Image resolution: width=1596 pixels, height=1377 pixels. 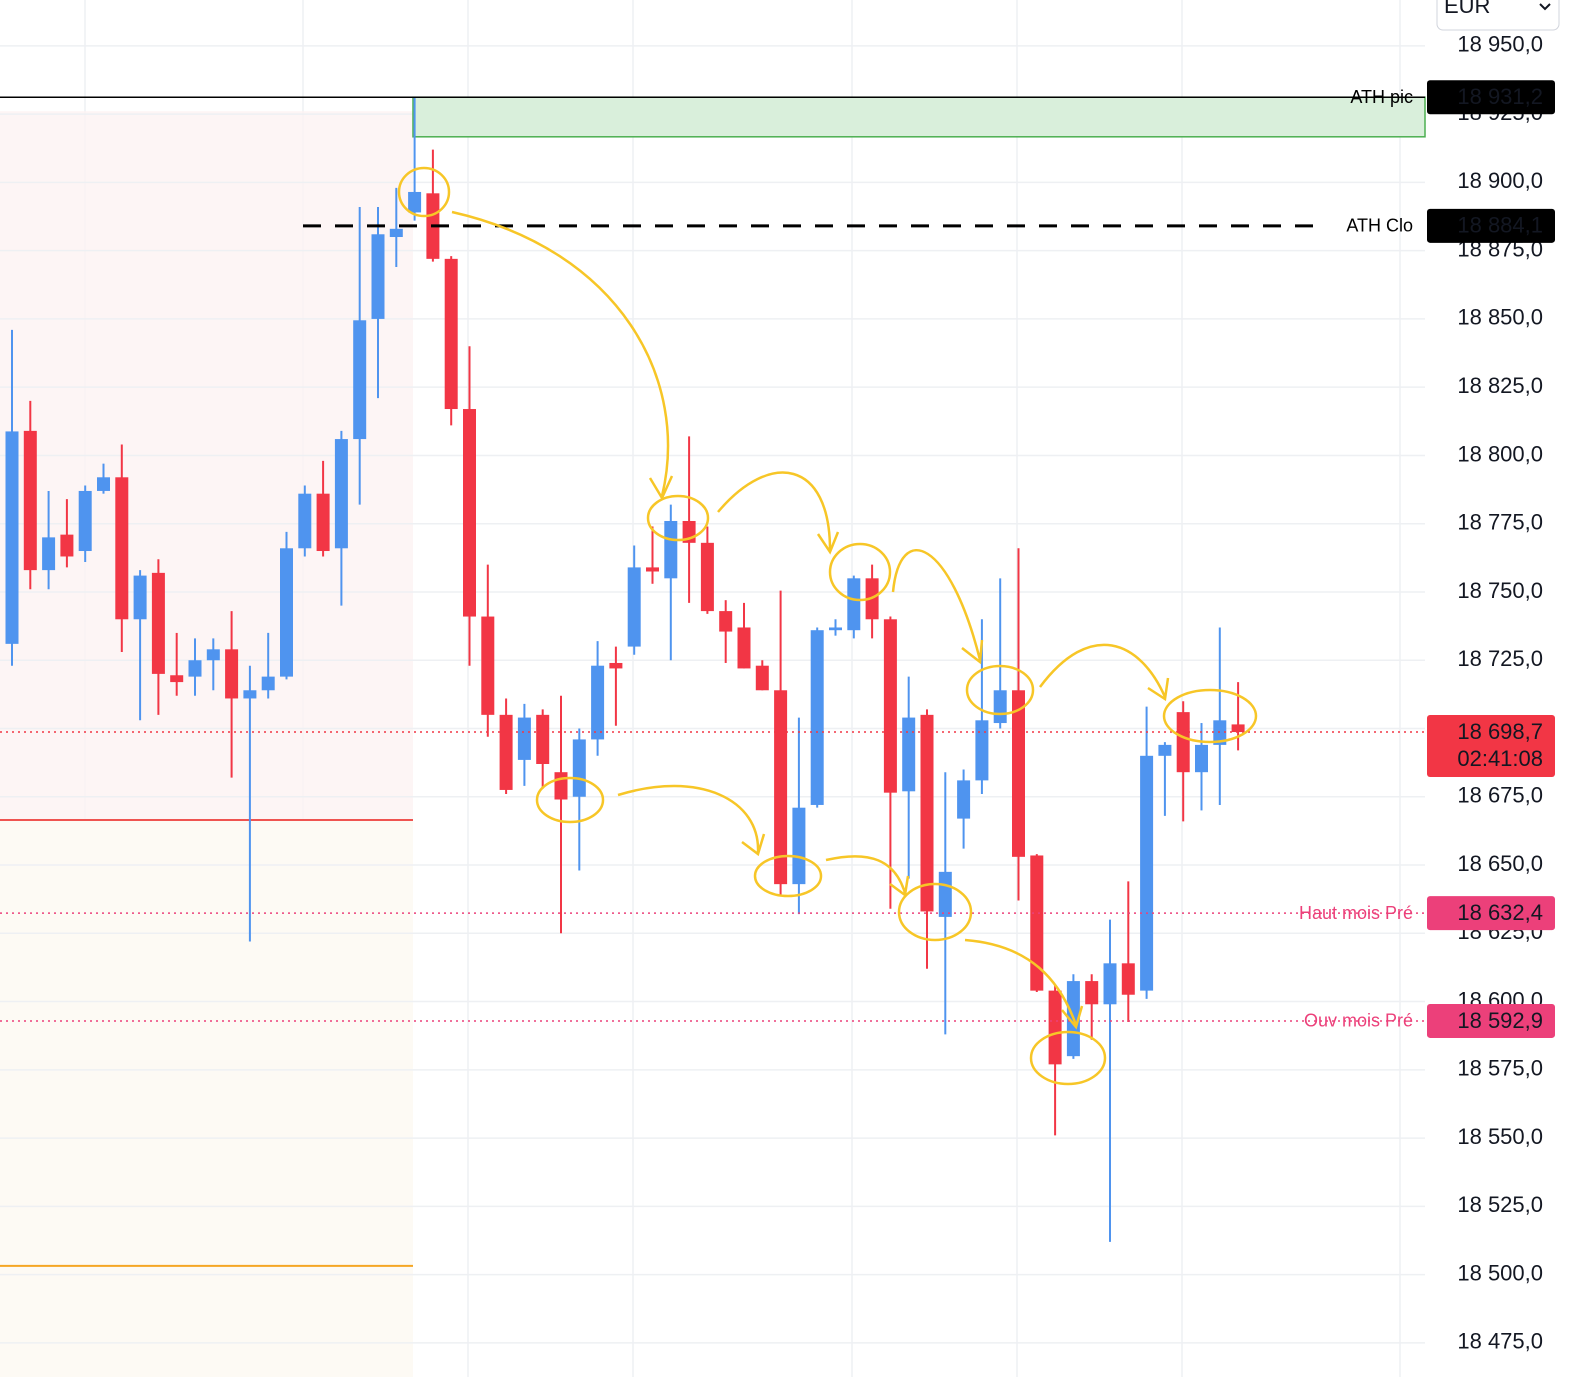 I want to click on price-badge-label: 18 592,9, so click(x=1500, y=1020).